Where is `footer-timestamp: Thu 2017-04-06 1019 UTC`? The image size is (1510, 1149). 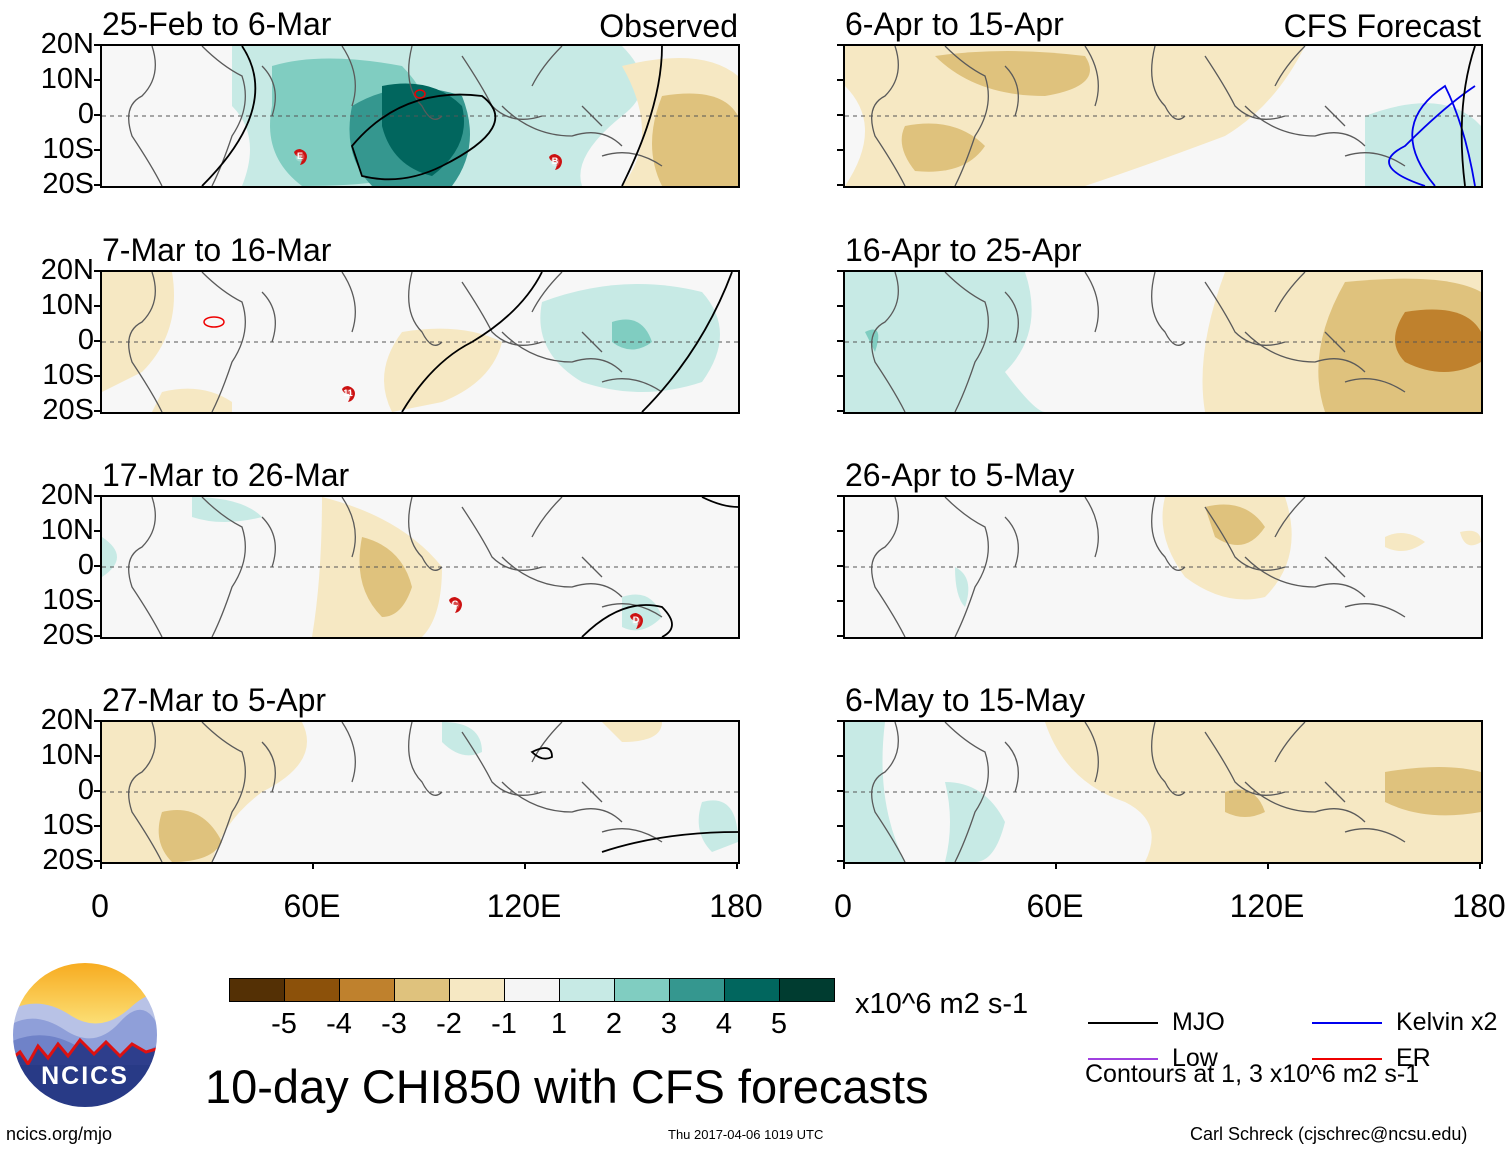 footer-timestamp: Thu 2017-04-06 1019 UTC is located at coordinates (746, 1134).